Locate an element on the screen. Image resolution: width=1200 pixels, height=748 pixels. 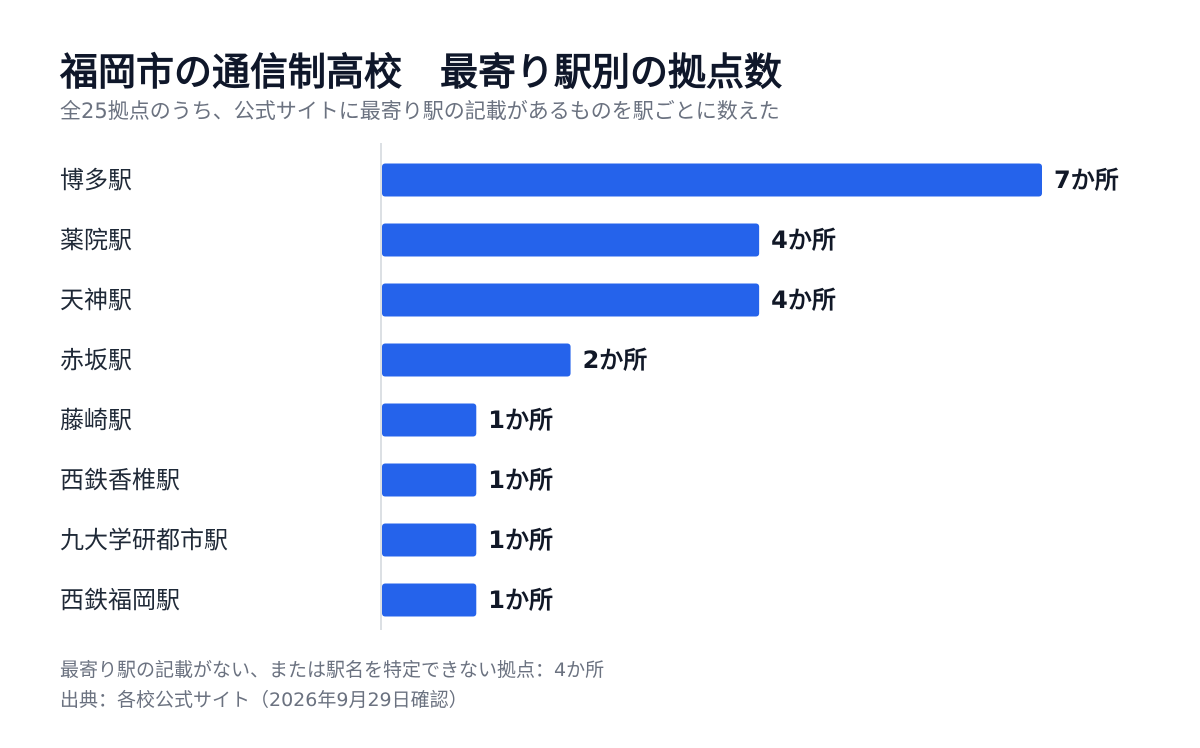
category-label: 博多駅 is located at coordinates (96, 180).